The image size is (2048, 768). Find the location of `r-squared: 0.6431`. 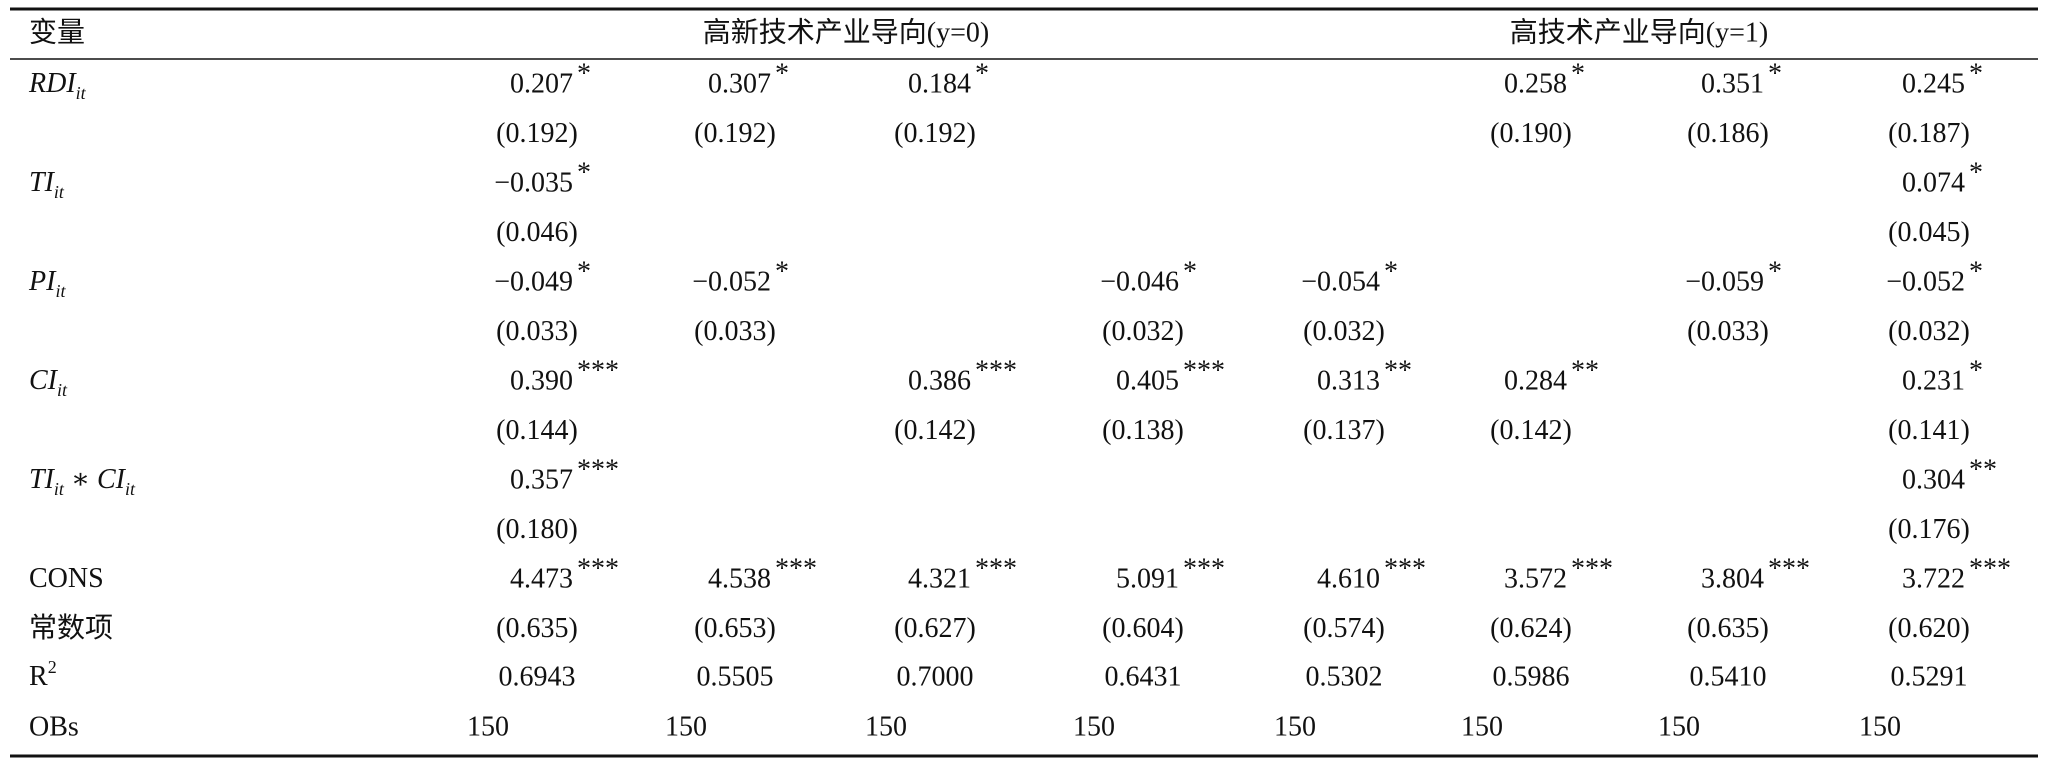

r-squared: 0.6431 is located at coordinates (1143, 676).